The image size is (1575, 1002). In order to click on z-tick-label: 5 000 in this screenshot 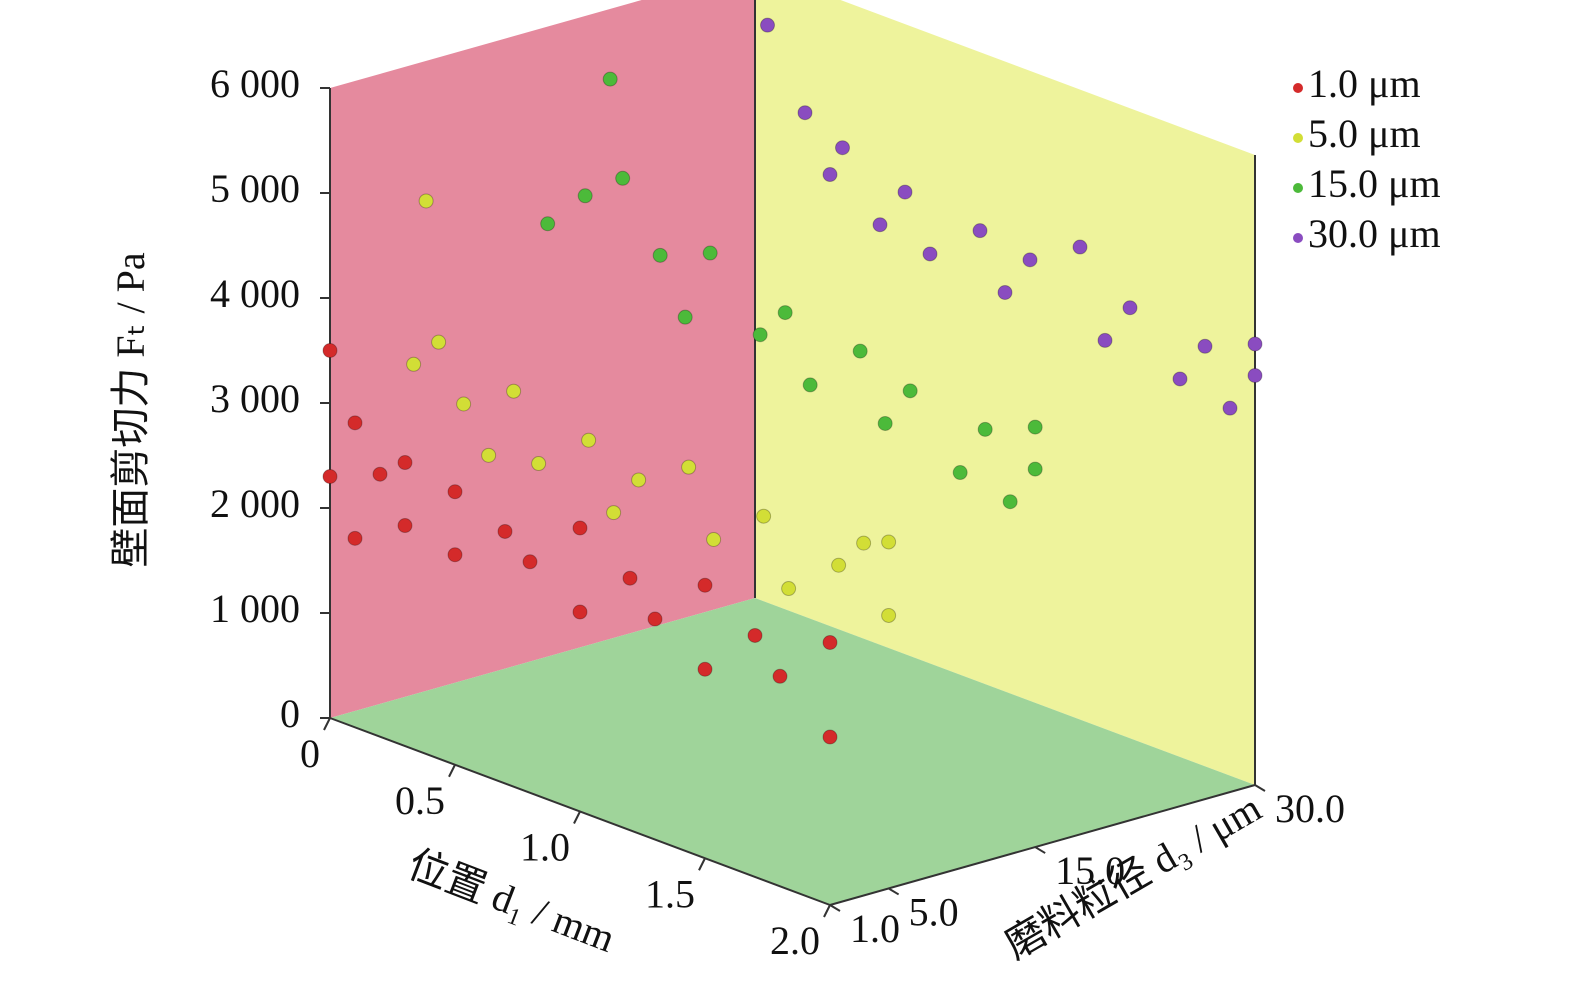, I will do `click(255, 188)`.